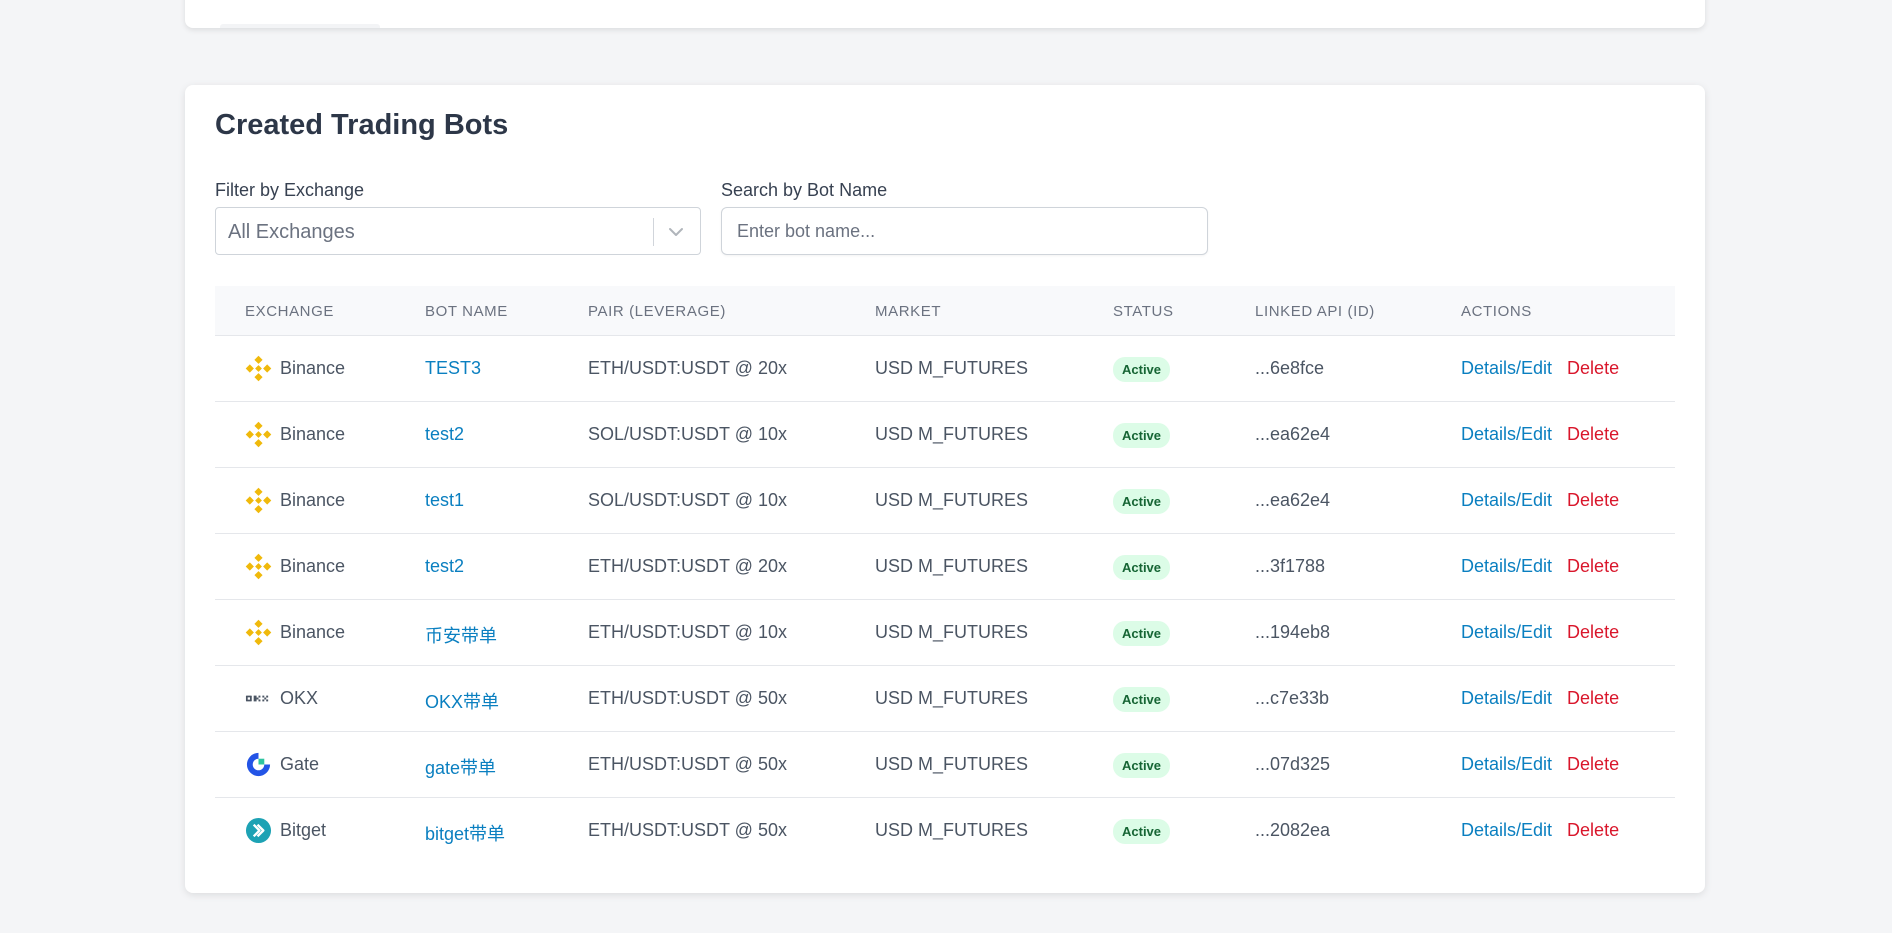  I want to click on header-actions: ACTIONS, so click(1496, 311).